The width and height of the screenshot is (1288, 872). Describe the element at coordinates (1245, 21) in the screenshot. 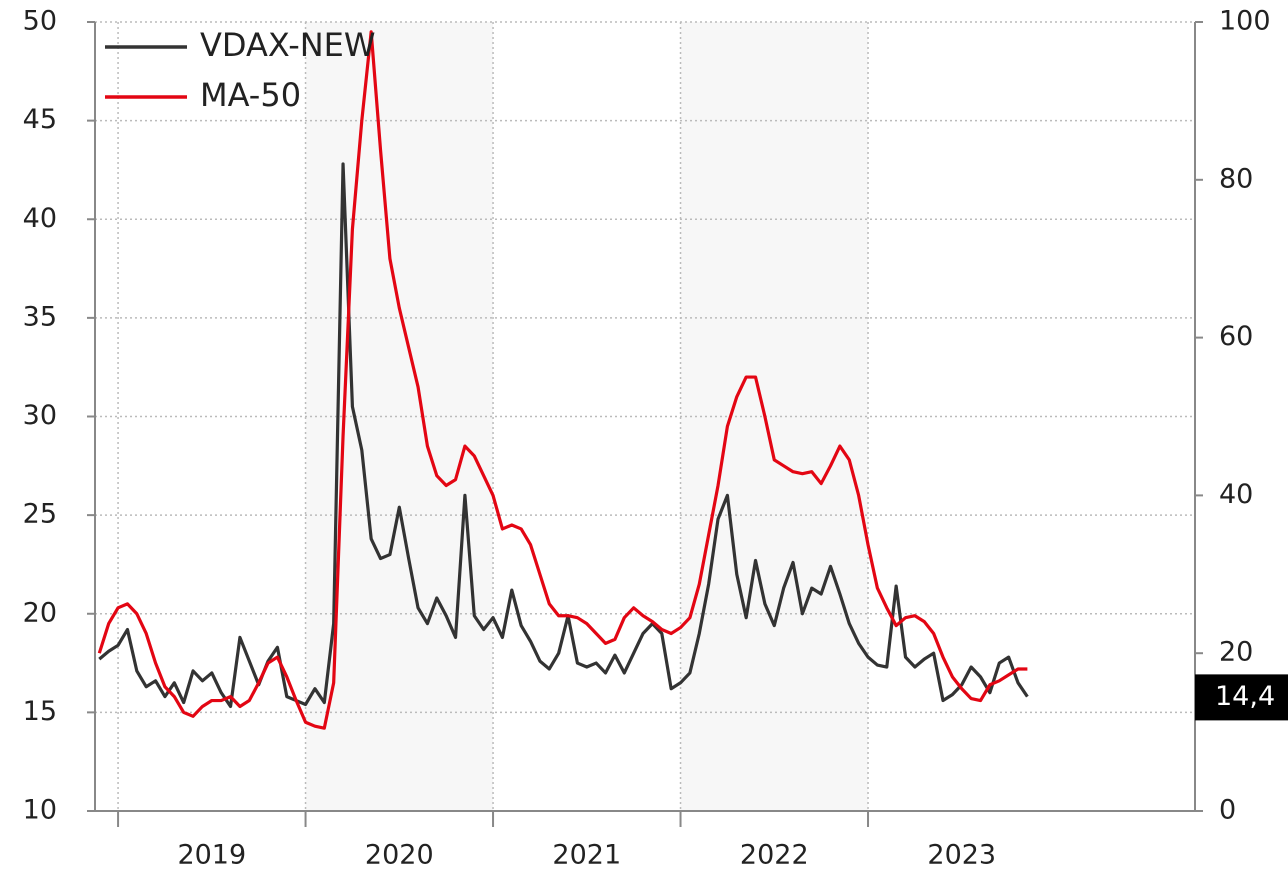

I see `y2-tick-label: 100` at that location.